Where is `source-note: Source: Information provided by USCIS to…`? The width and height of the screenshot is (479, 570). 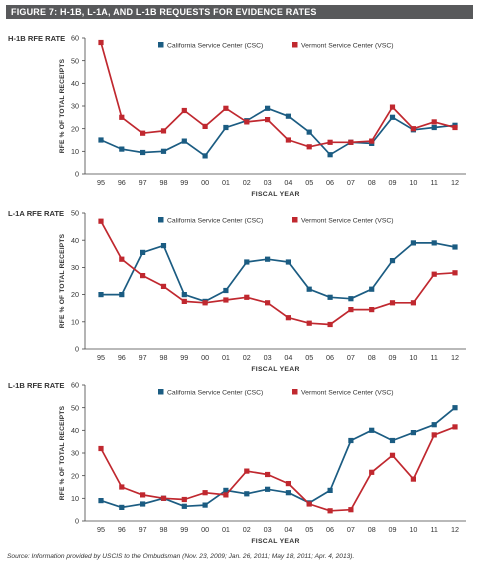 source-note: Source: Information provided by USCIS to… is located at coordinates (181, 556).